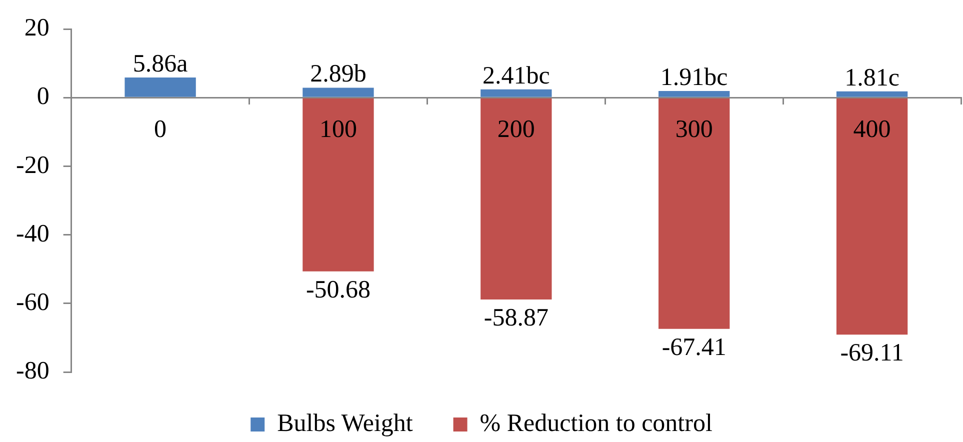 The image size is (963, 442). I want to click on data-label: -67.41, so click(694, 347).